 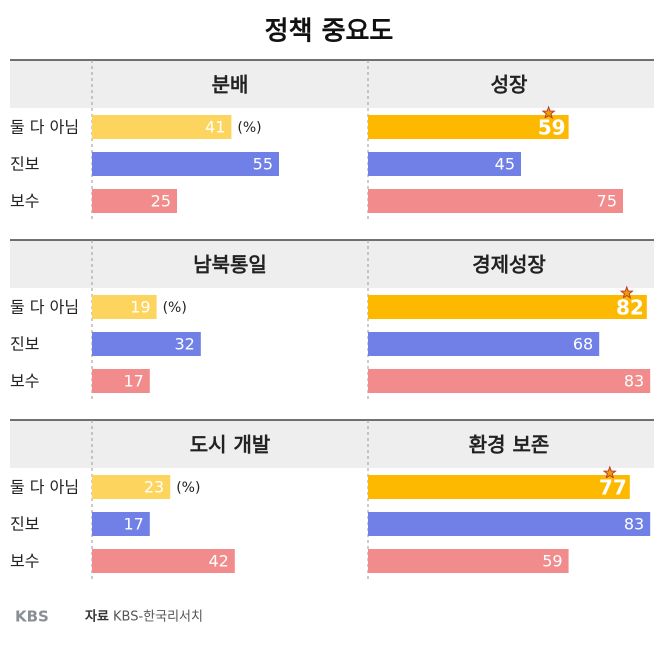 I want to click on value-label: 41, so click(x=215, y=127).